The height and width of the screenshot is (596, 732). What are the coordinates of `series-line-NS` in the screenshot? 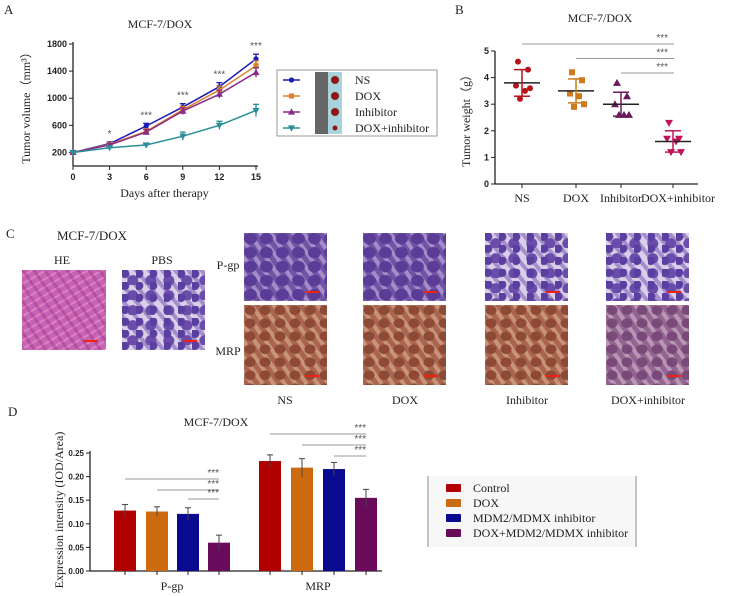 It's located at (164, 106).